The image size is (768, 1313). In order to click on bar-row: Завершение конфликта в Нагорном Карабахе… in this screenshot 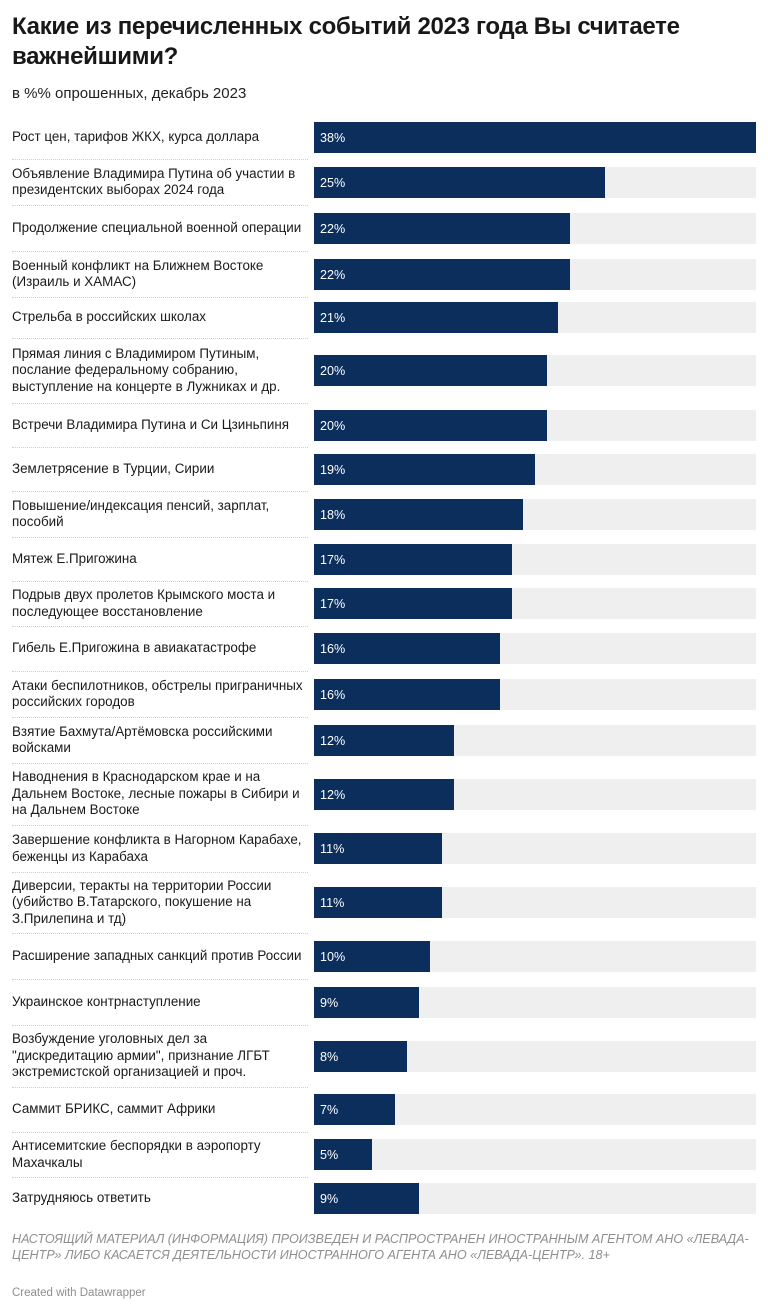, I will do `click(384, 848)`.